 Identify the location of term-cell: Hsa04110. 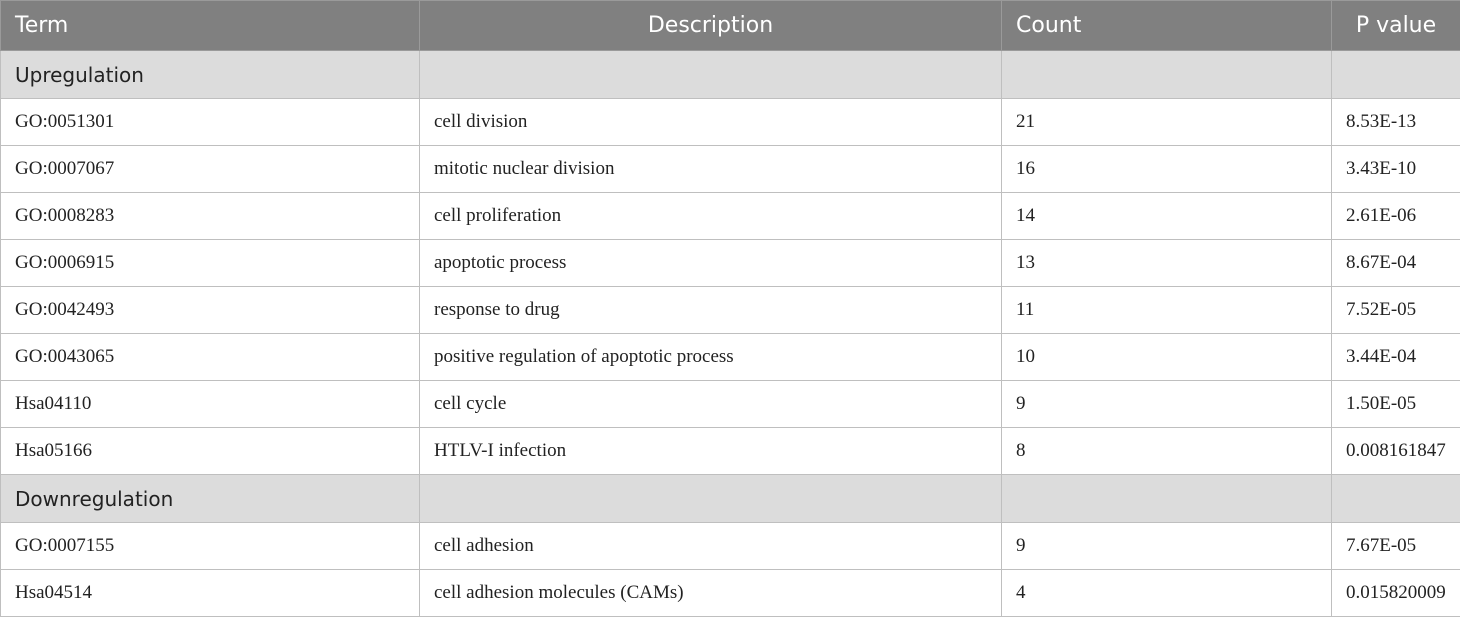
(210, 404).